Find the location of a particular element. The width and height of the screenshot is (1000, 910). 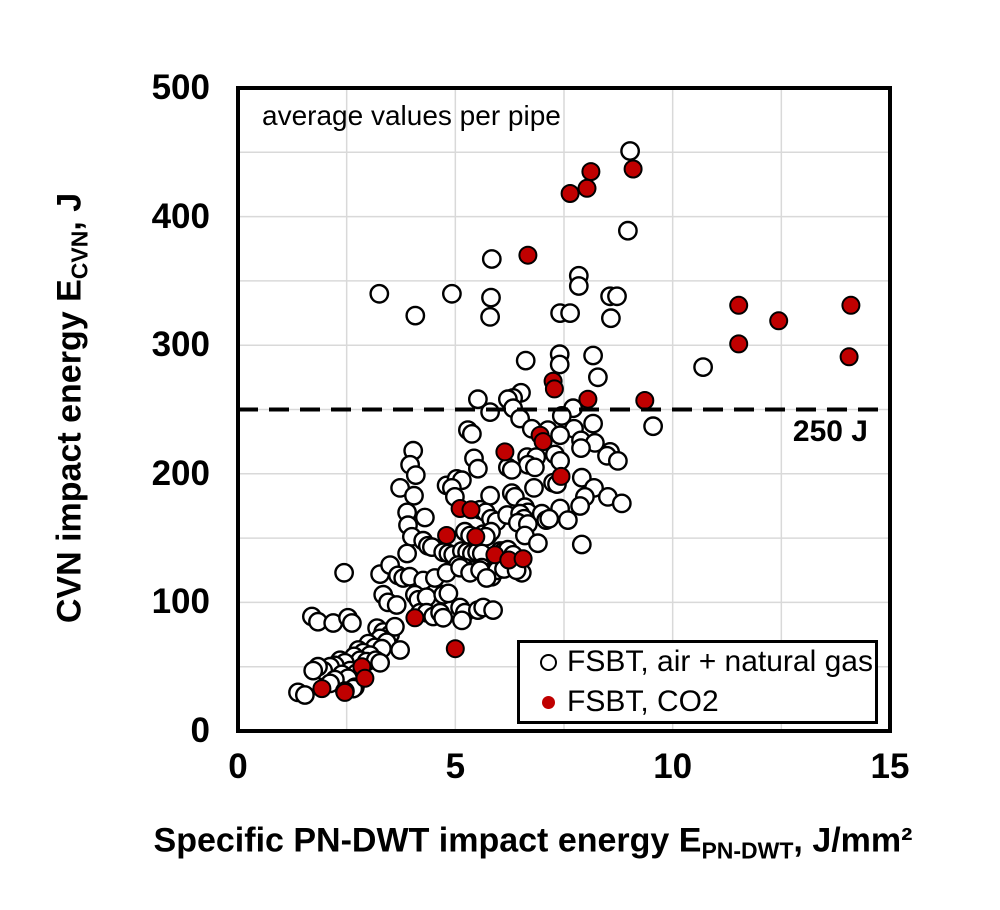

y-tick-label: 200 is located at coordinates (180, 473).